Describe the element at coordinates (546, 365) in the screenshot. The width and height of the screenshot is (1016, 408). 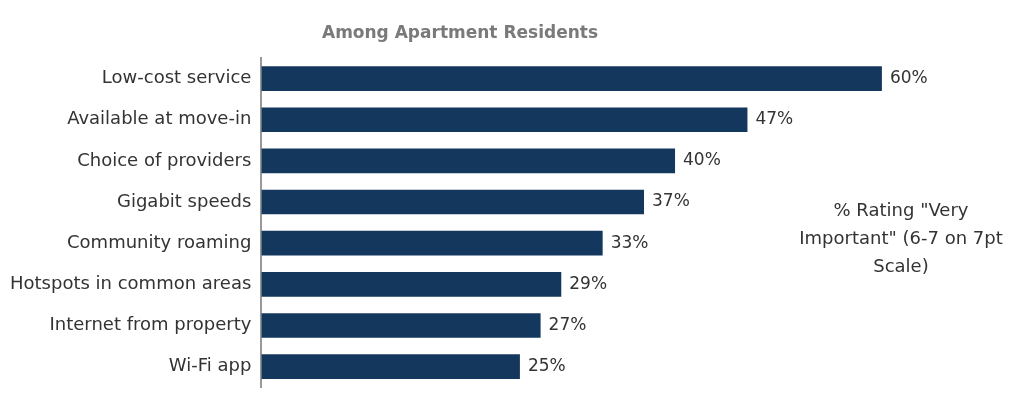
I see `data-label: 25%` at that location.